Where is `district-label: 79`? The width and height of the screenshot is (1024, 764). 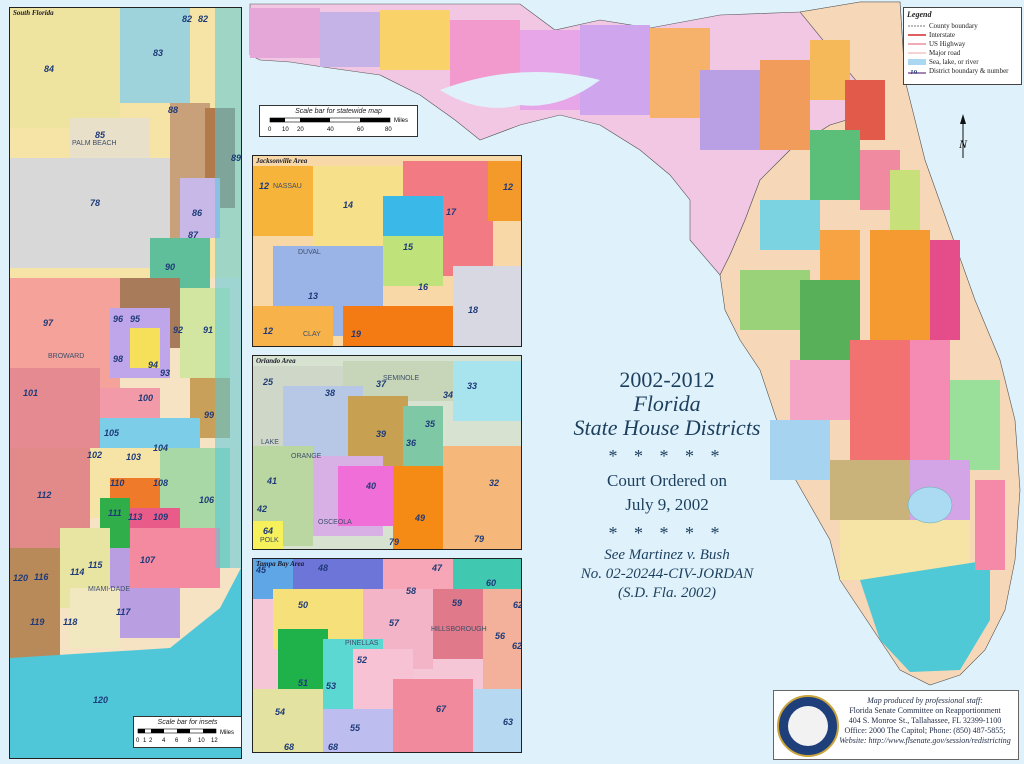 district-label: 79 is located at coordinates (479, 539).